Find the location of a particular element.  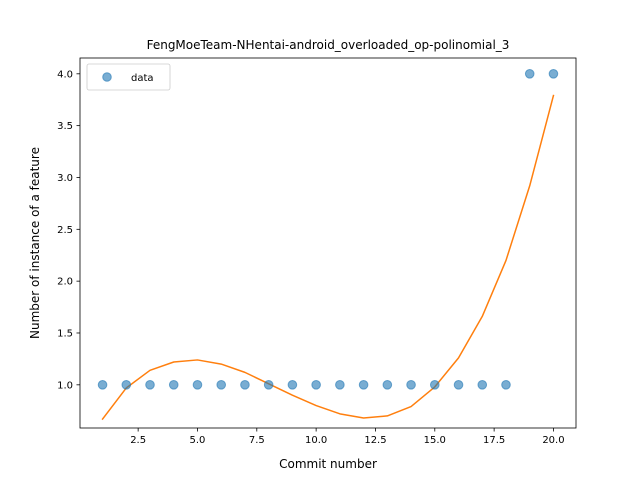

x-tick-label: 12.5 is located at coordinates (375, 440).